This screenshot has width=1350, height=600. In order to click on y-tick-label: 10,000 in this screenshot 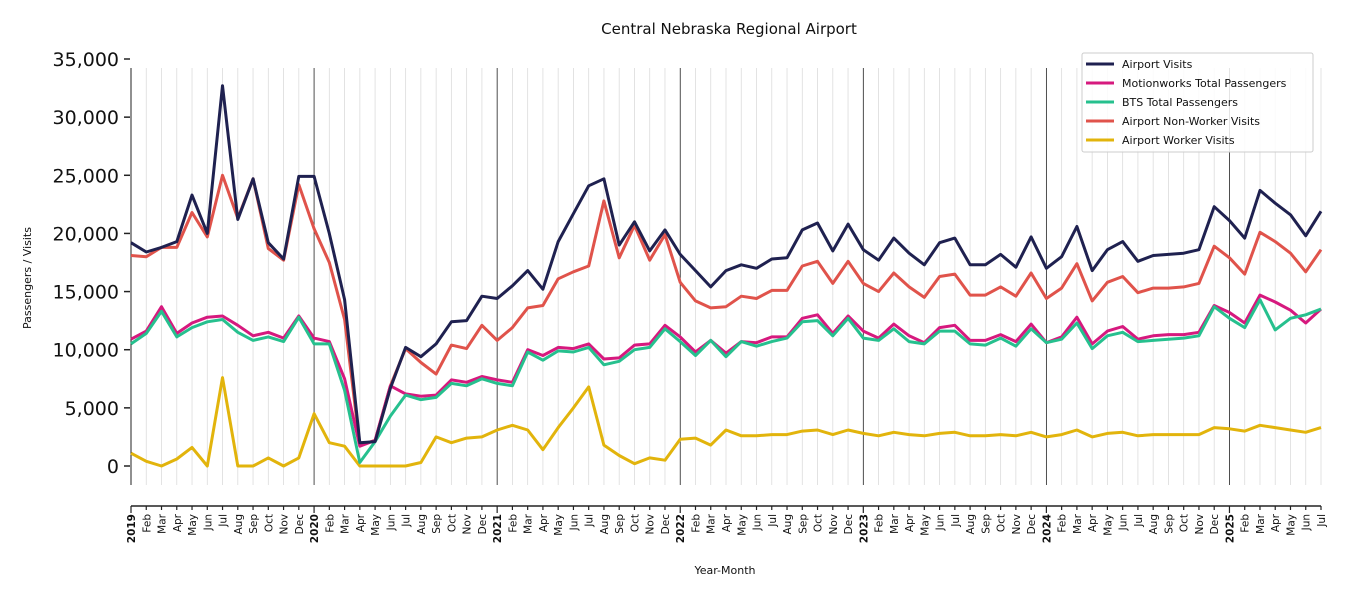, I will do `click(86, 351)`.